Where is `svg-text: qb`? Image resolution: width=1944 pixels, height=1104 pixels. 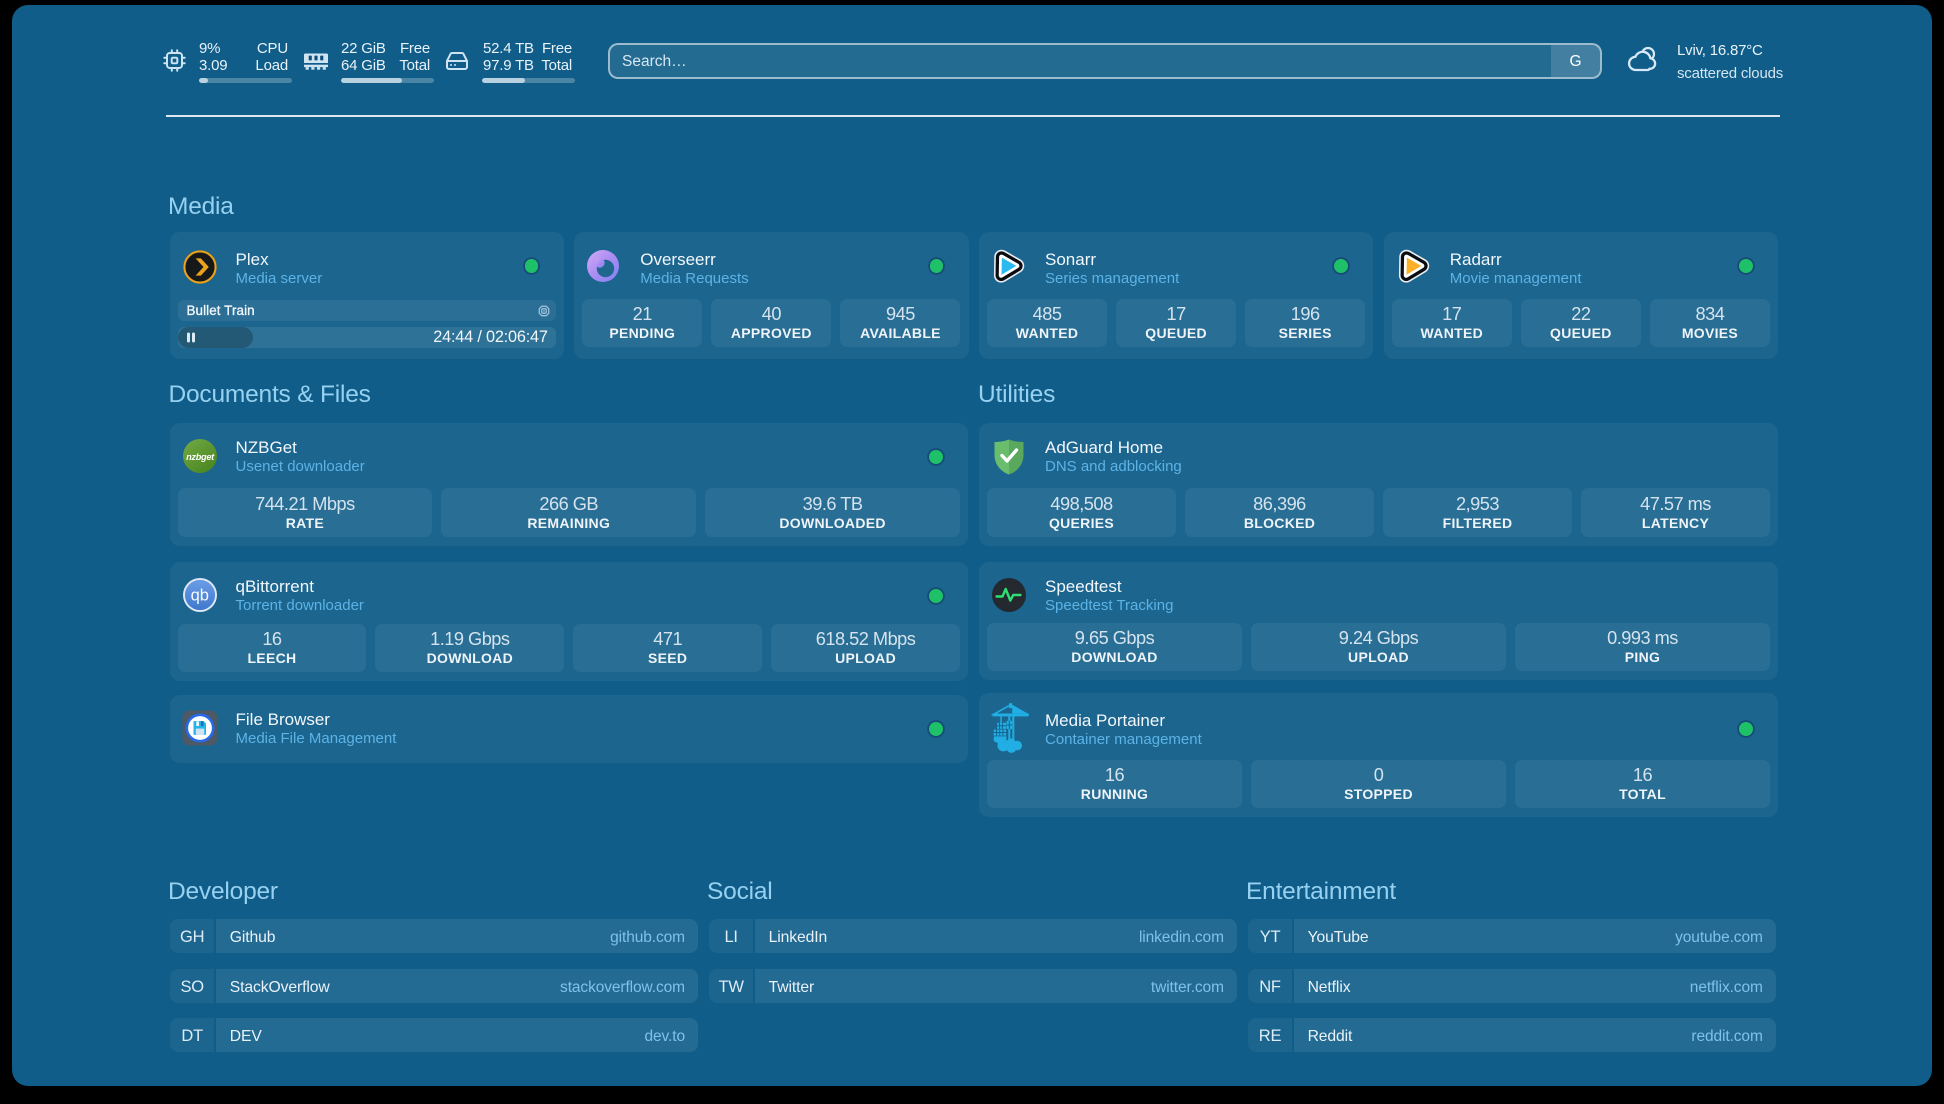 svg-text: qb is located at coordinates (199, 595).